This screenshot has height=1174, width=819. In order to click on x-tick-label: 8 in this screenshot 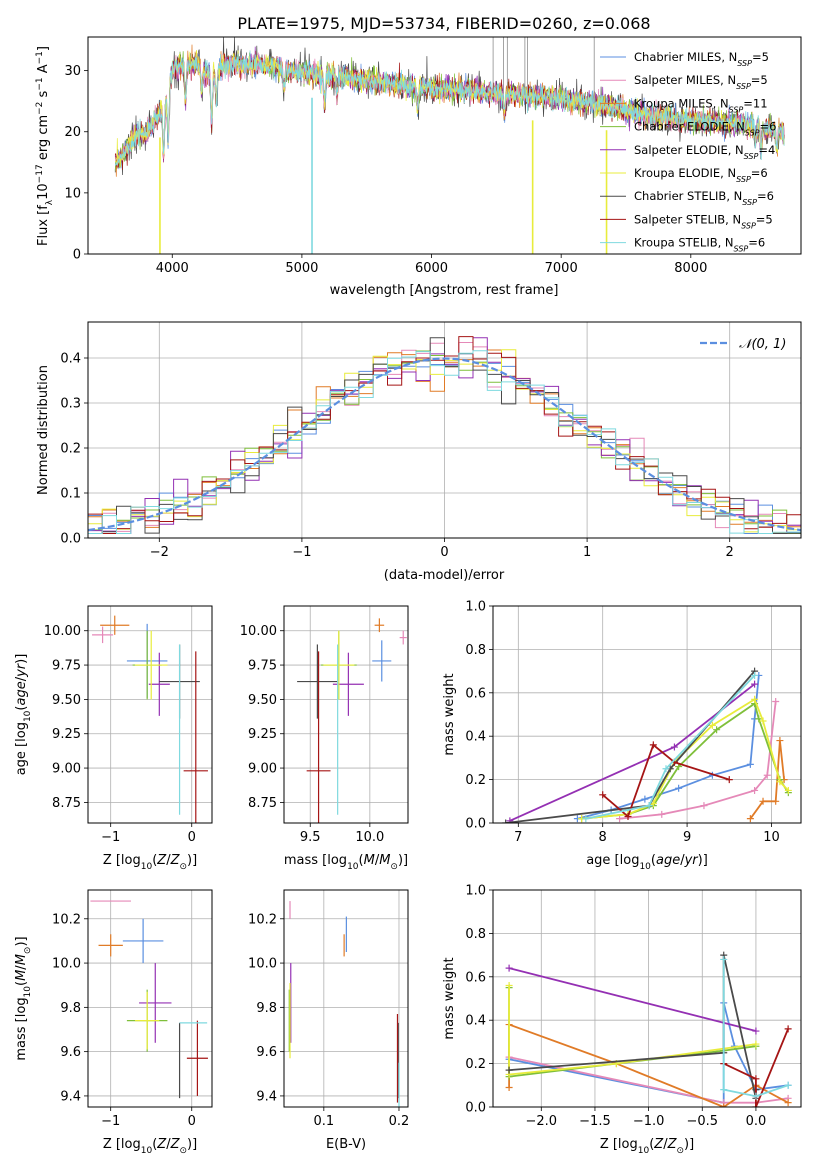, I will do `click(603, 837)`.